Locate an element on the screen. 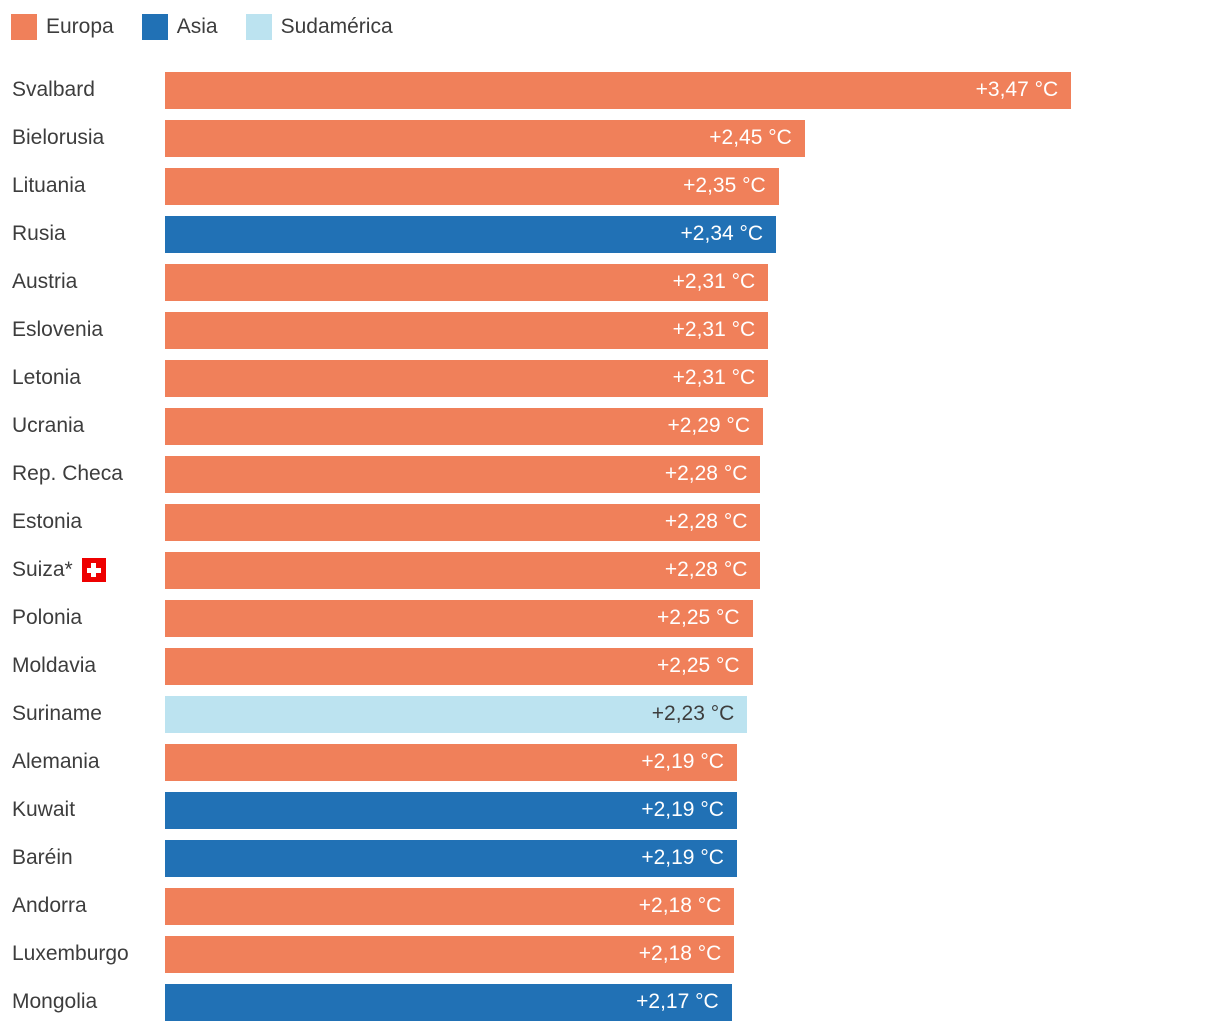 The width and height of the screenshot is (1220, 1032). chart-row: Alemania +2,19 °C is located at coordinates (610, 762).